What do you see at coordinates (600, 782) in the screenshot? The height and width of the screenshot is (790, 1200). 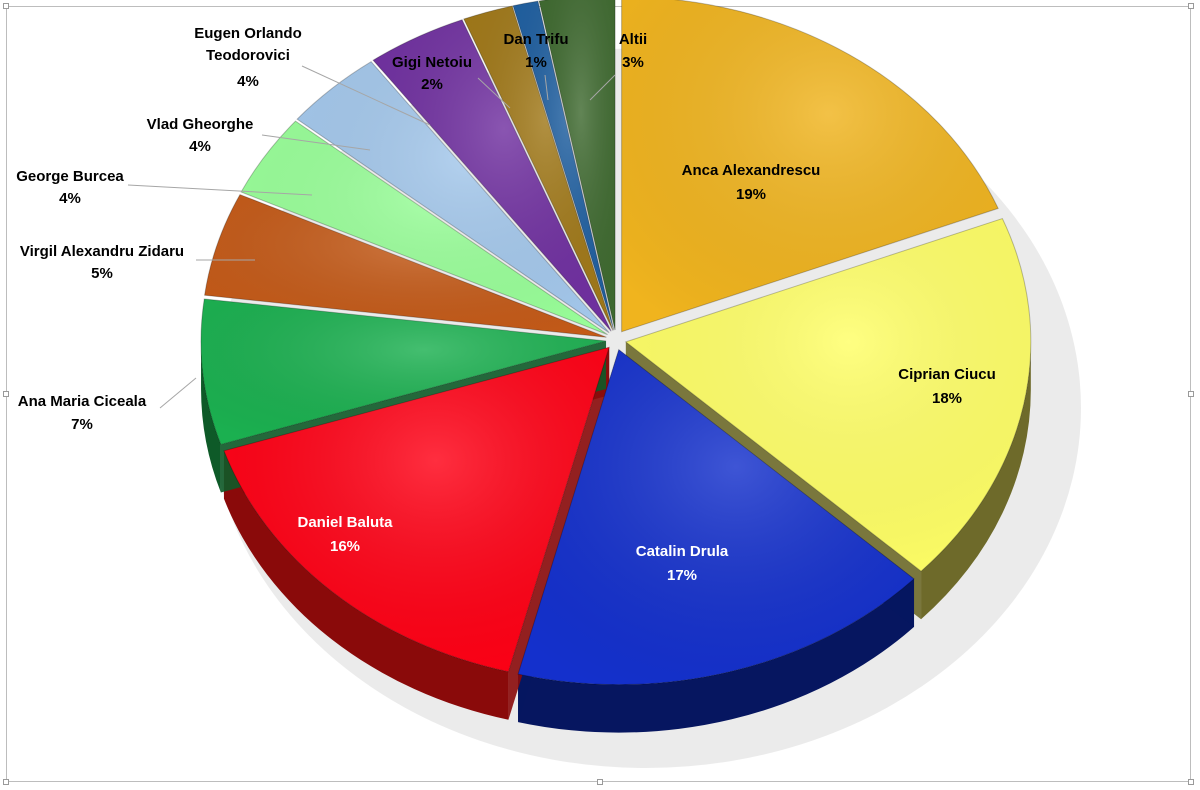 I see `resize-handle-bottom` at bounding box center [600, 782].